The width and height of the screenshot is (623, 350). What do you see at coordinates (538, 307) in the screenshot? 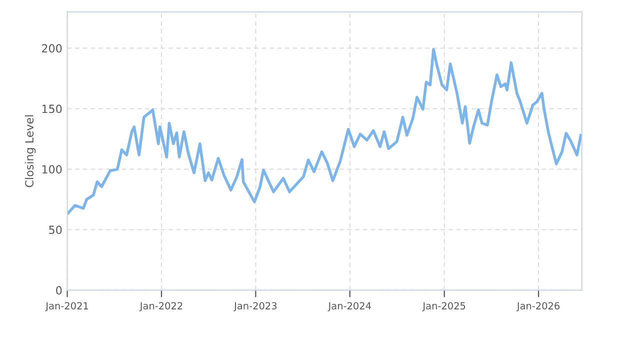
I see `x-tick-label: Jan-2026` at bounding box center [538, 307].